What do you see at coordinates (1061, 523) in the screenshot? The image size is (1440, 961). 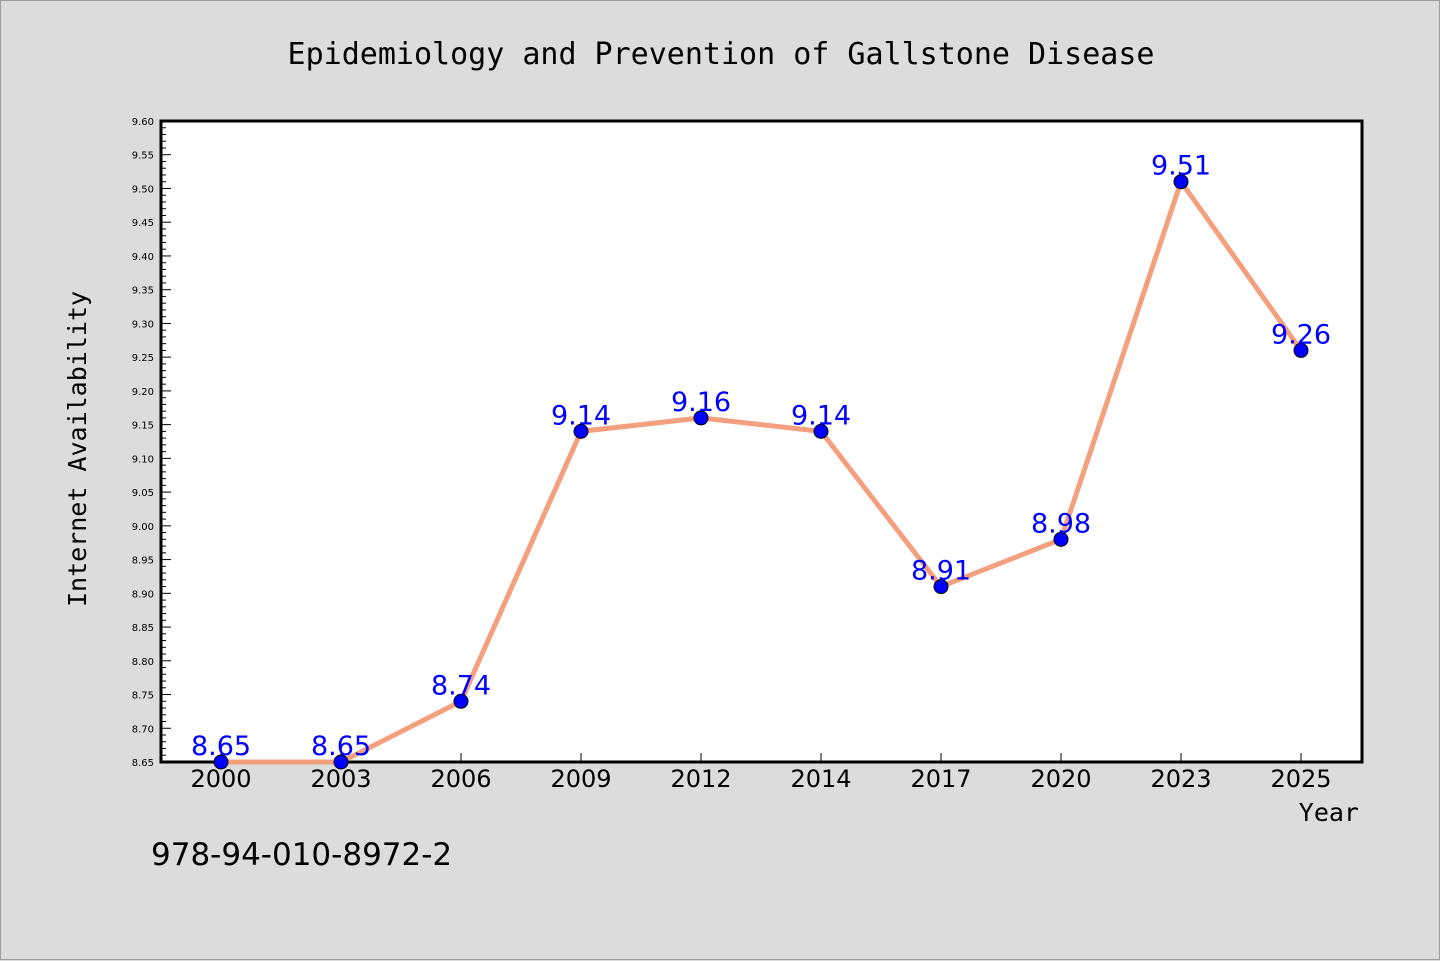 I see `data-label: 8.98` at bounding box center [1061, 523].